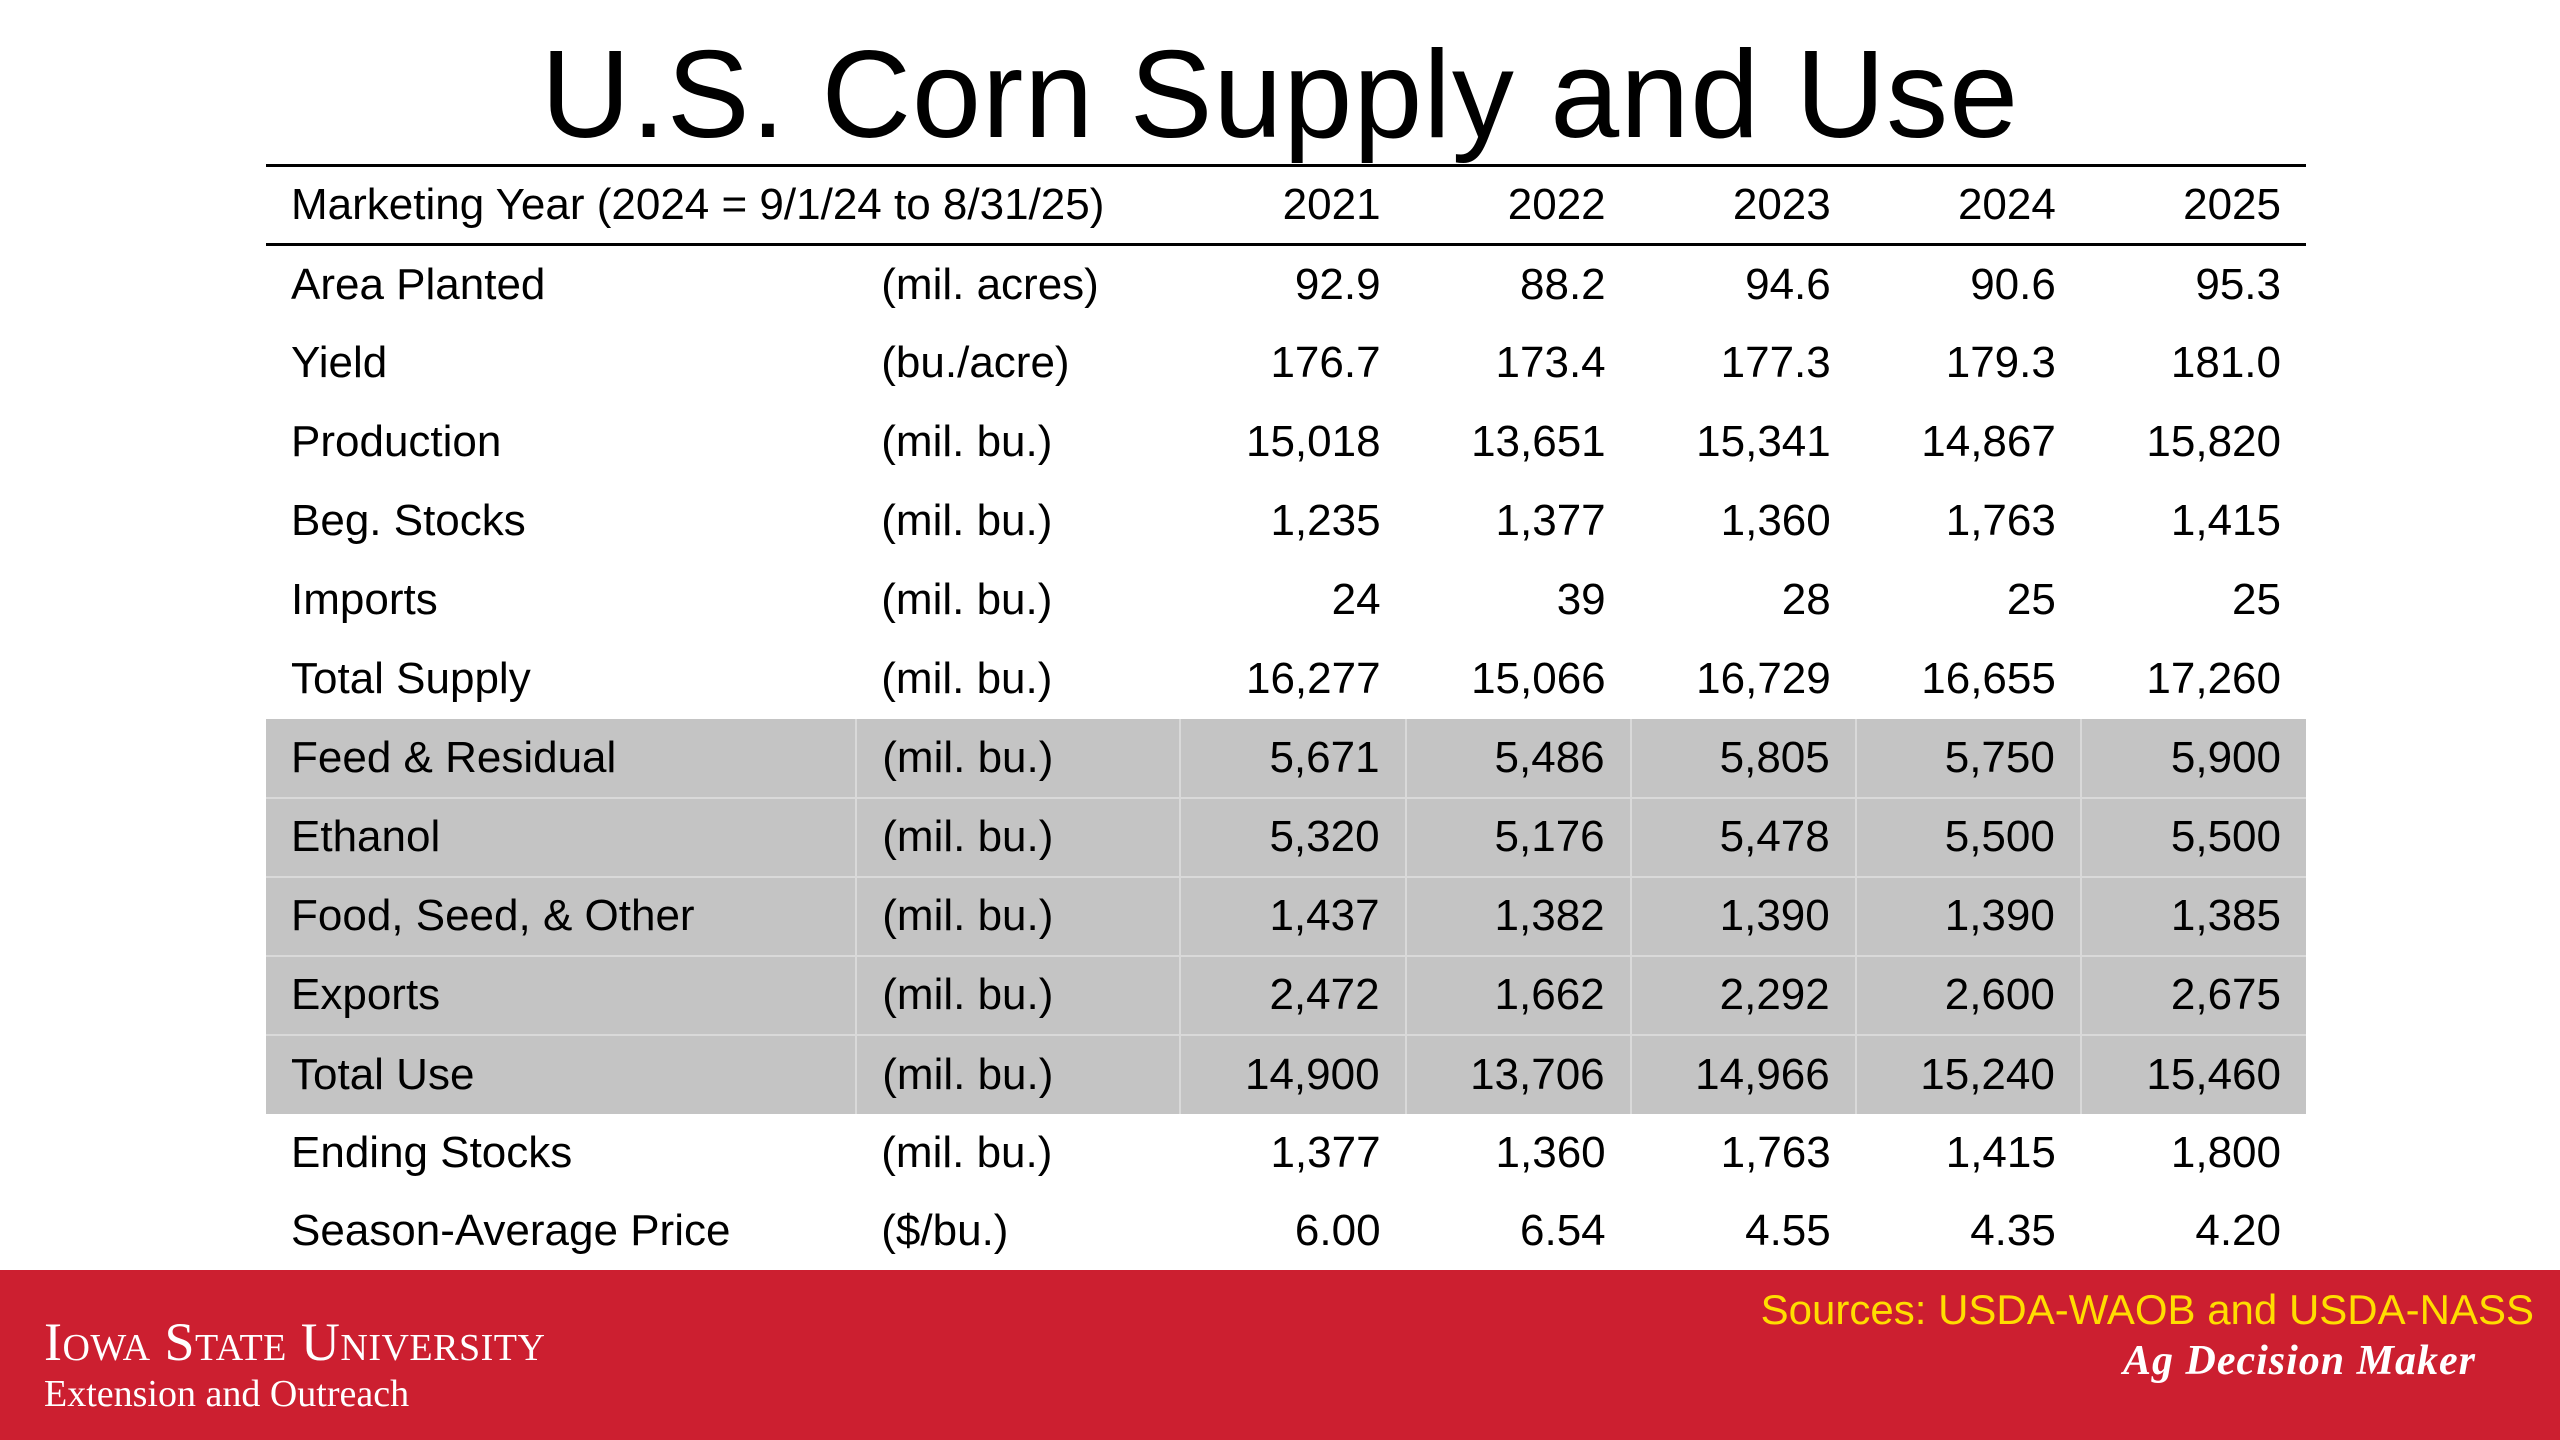 The height and width of the screenshot is (1440, 2560). Describe the element at coordinates (1743, 1233) in the screenshot. I see `row-value: 4.55` at that location.